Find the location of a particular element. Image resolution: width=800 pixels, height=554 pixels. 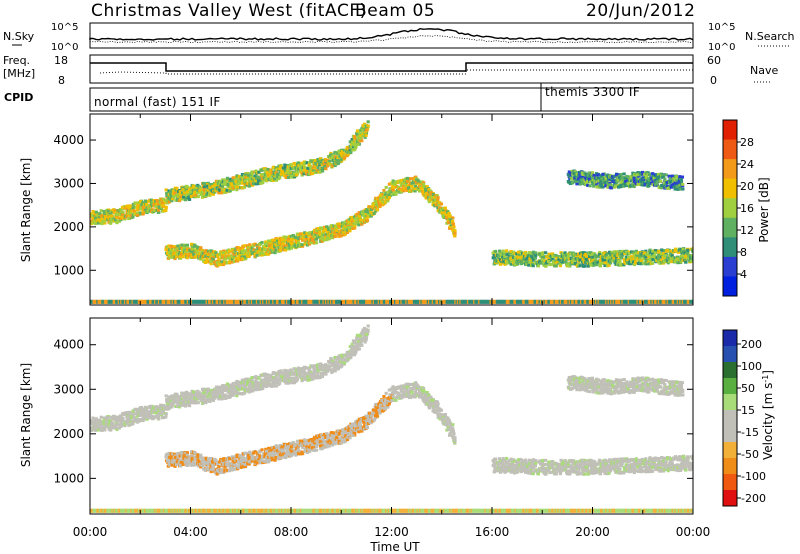

nsky-trace is located at coordinates (391, 34).